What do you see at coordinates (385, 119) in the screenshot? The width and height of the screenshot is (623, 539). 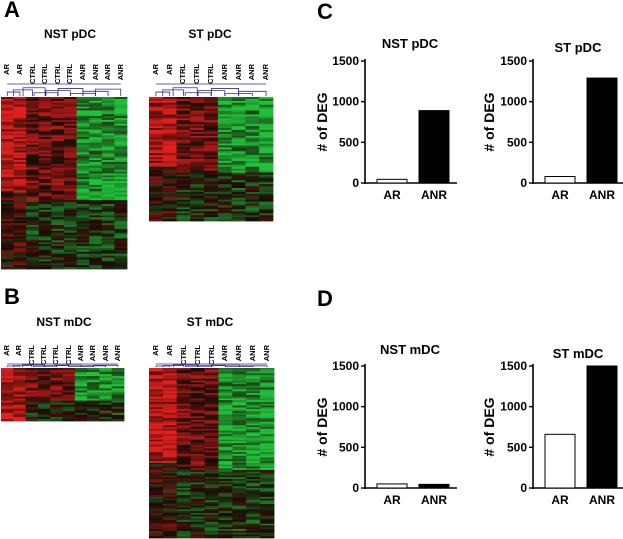 I see `bar-chart-0: NST pDC # of DEG 0 500 1000 1500 AR ANR` at bounding box center [385, 119].